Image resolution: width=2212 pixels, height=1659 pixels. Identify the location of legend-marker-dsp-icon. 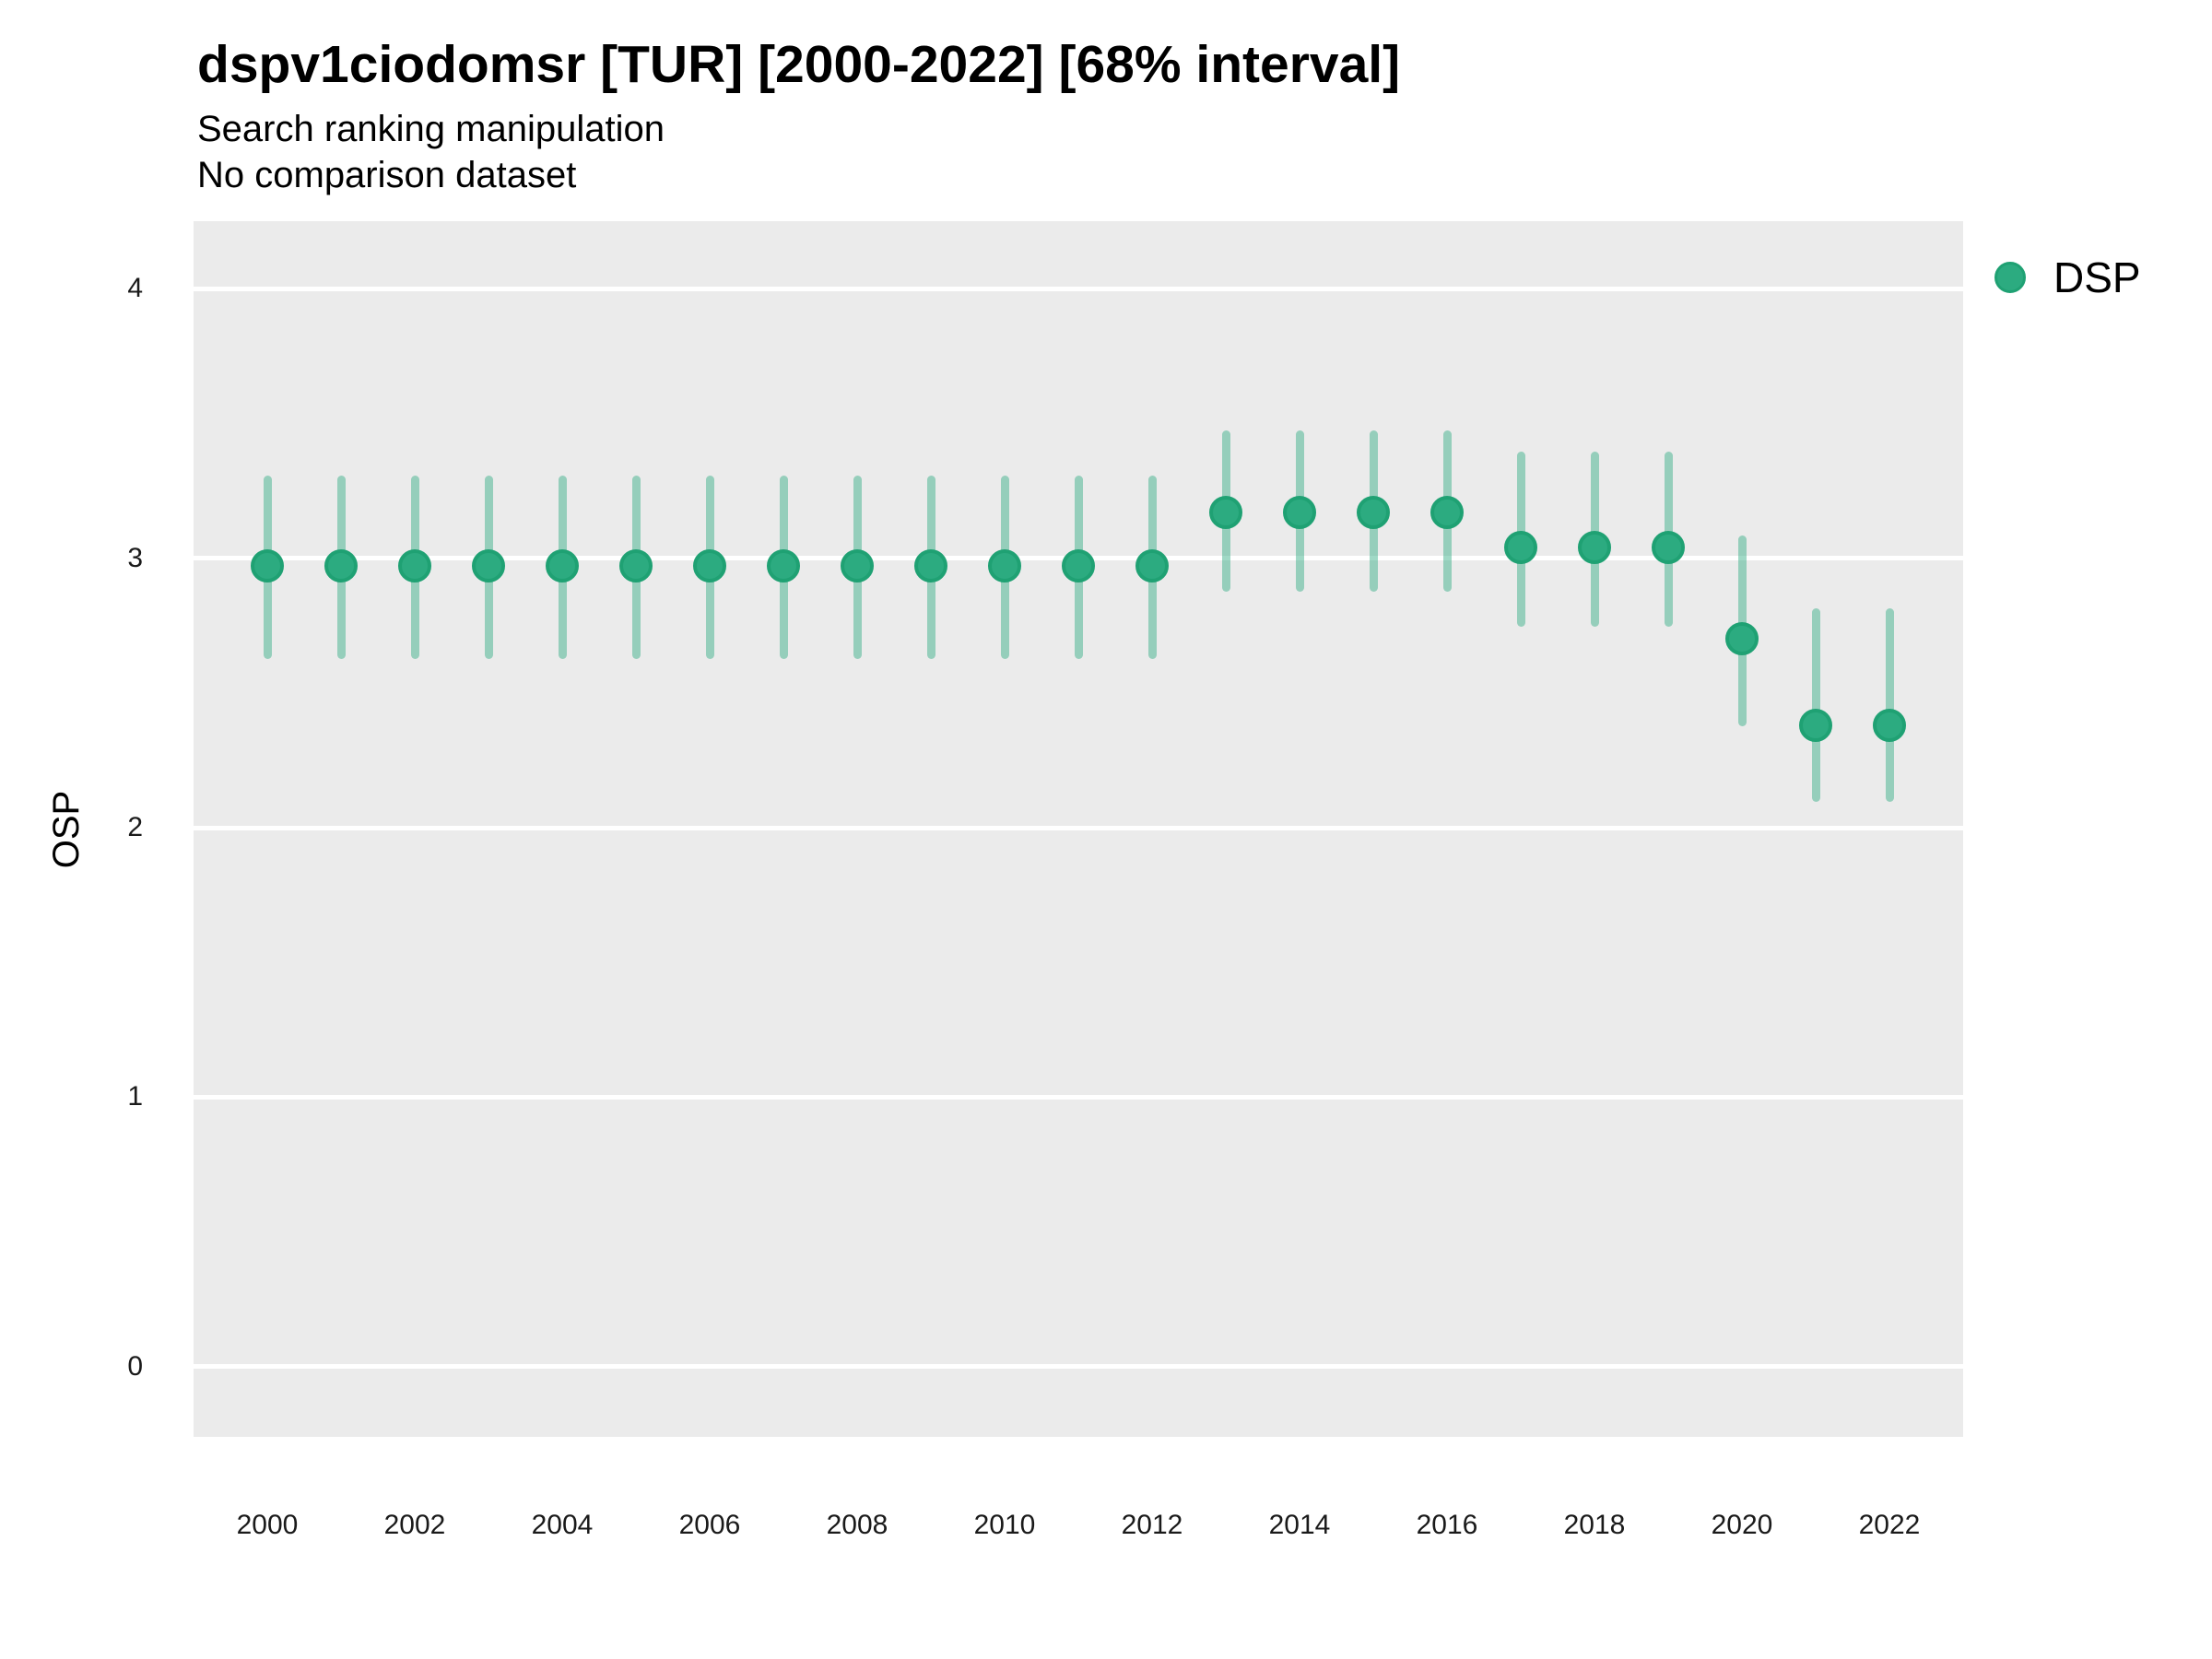
(2010, 277).